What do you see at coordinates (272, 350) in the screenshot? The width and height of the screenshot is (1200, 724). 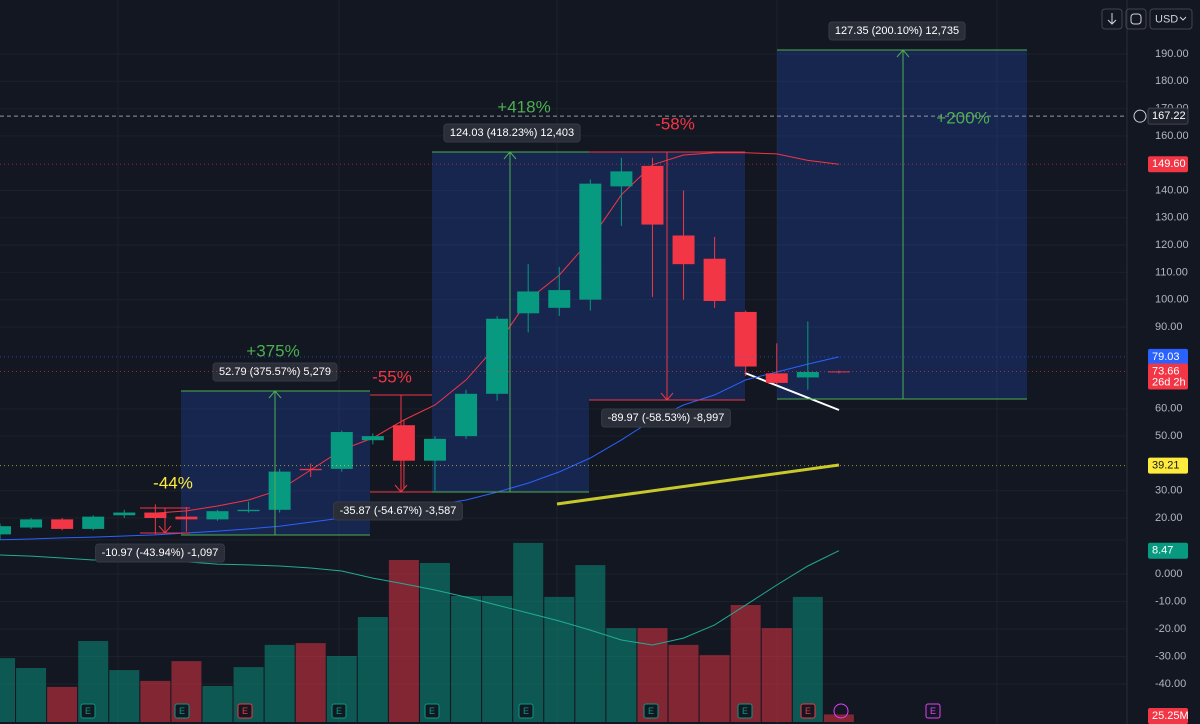 I see `percent-label: +375%` at bounding box center [272, 350].